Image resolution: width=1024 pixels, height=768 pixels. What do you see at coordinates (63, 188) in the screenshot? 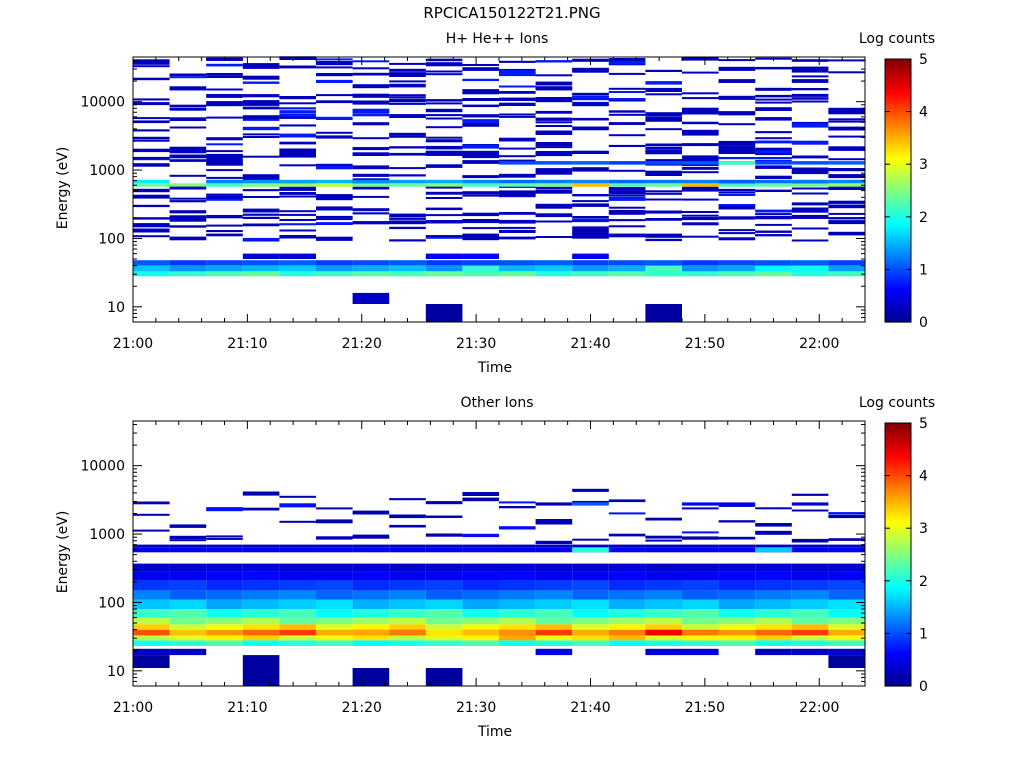
I see `y-axis-label: Energy (eV)` at bounding box center [63, 188].